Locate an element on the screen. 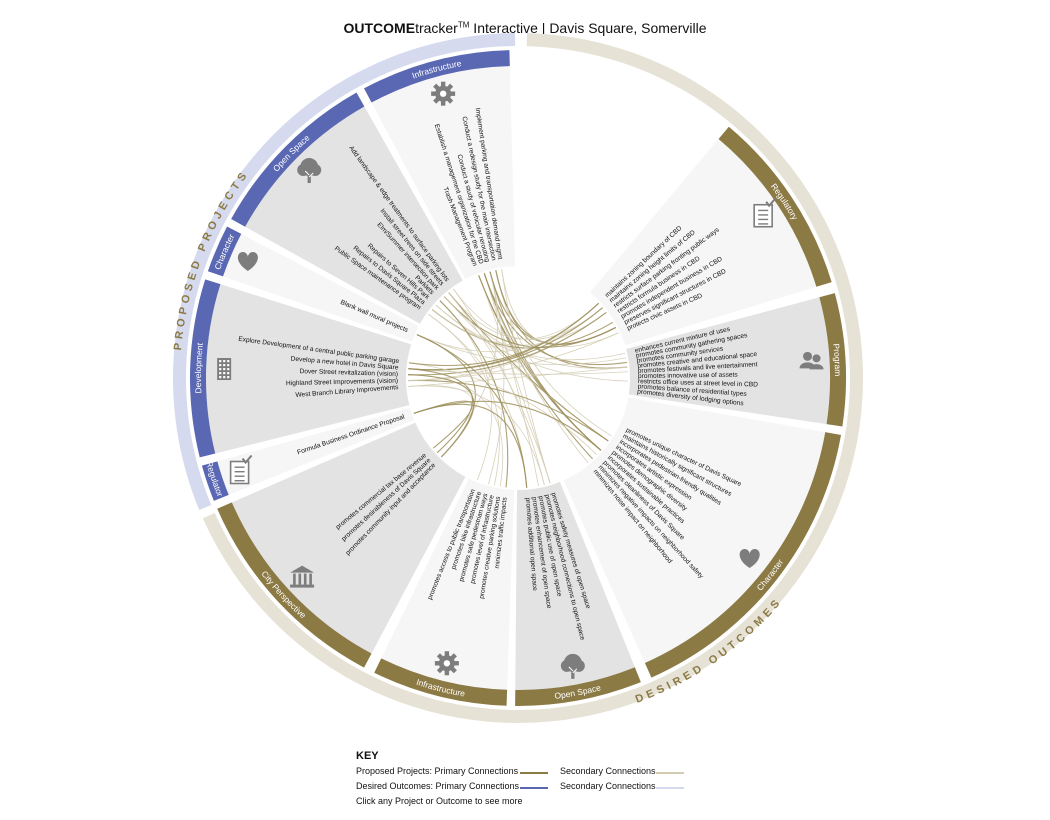  outcome-group-character: Character is located at coordinates (702, 537).